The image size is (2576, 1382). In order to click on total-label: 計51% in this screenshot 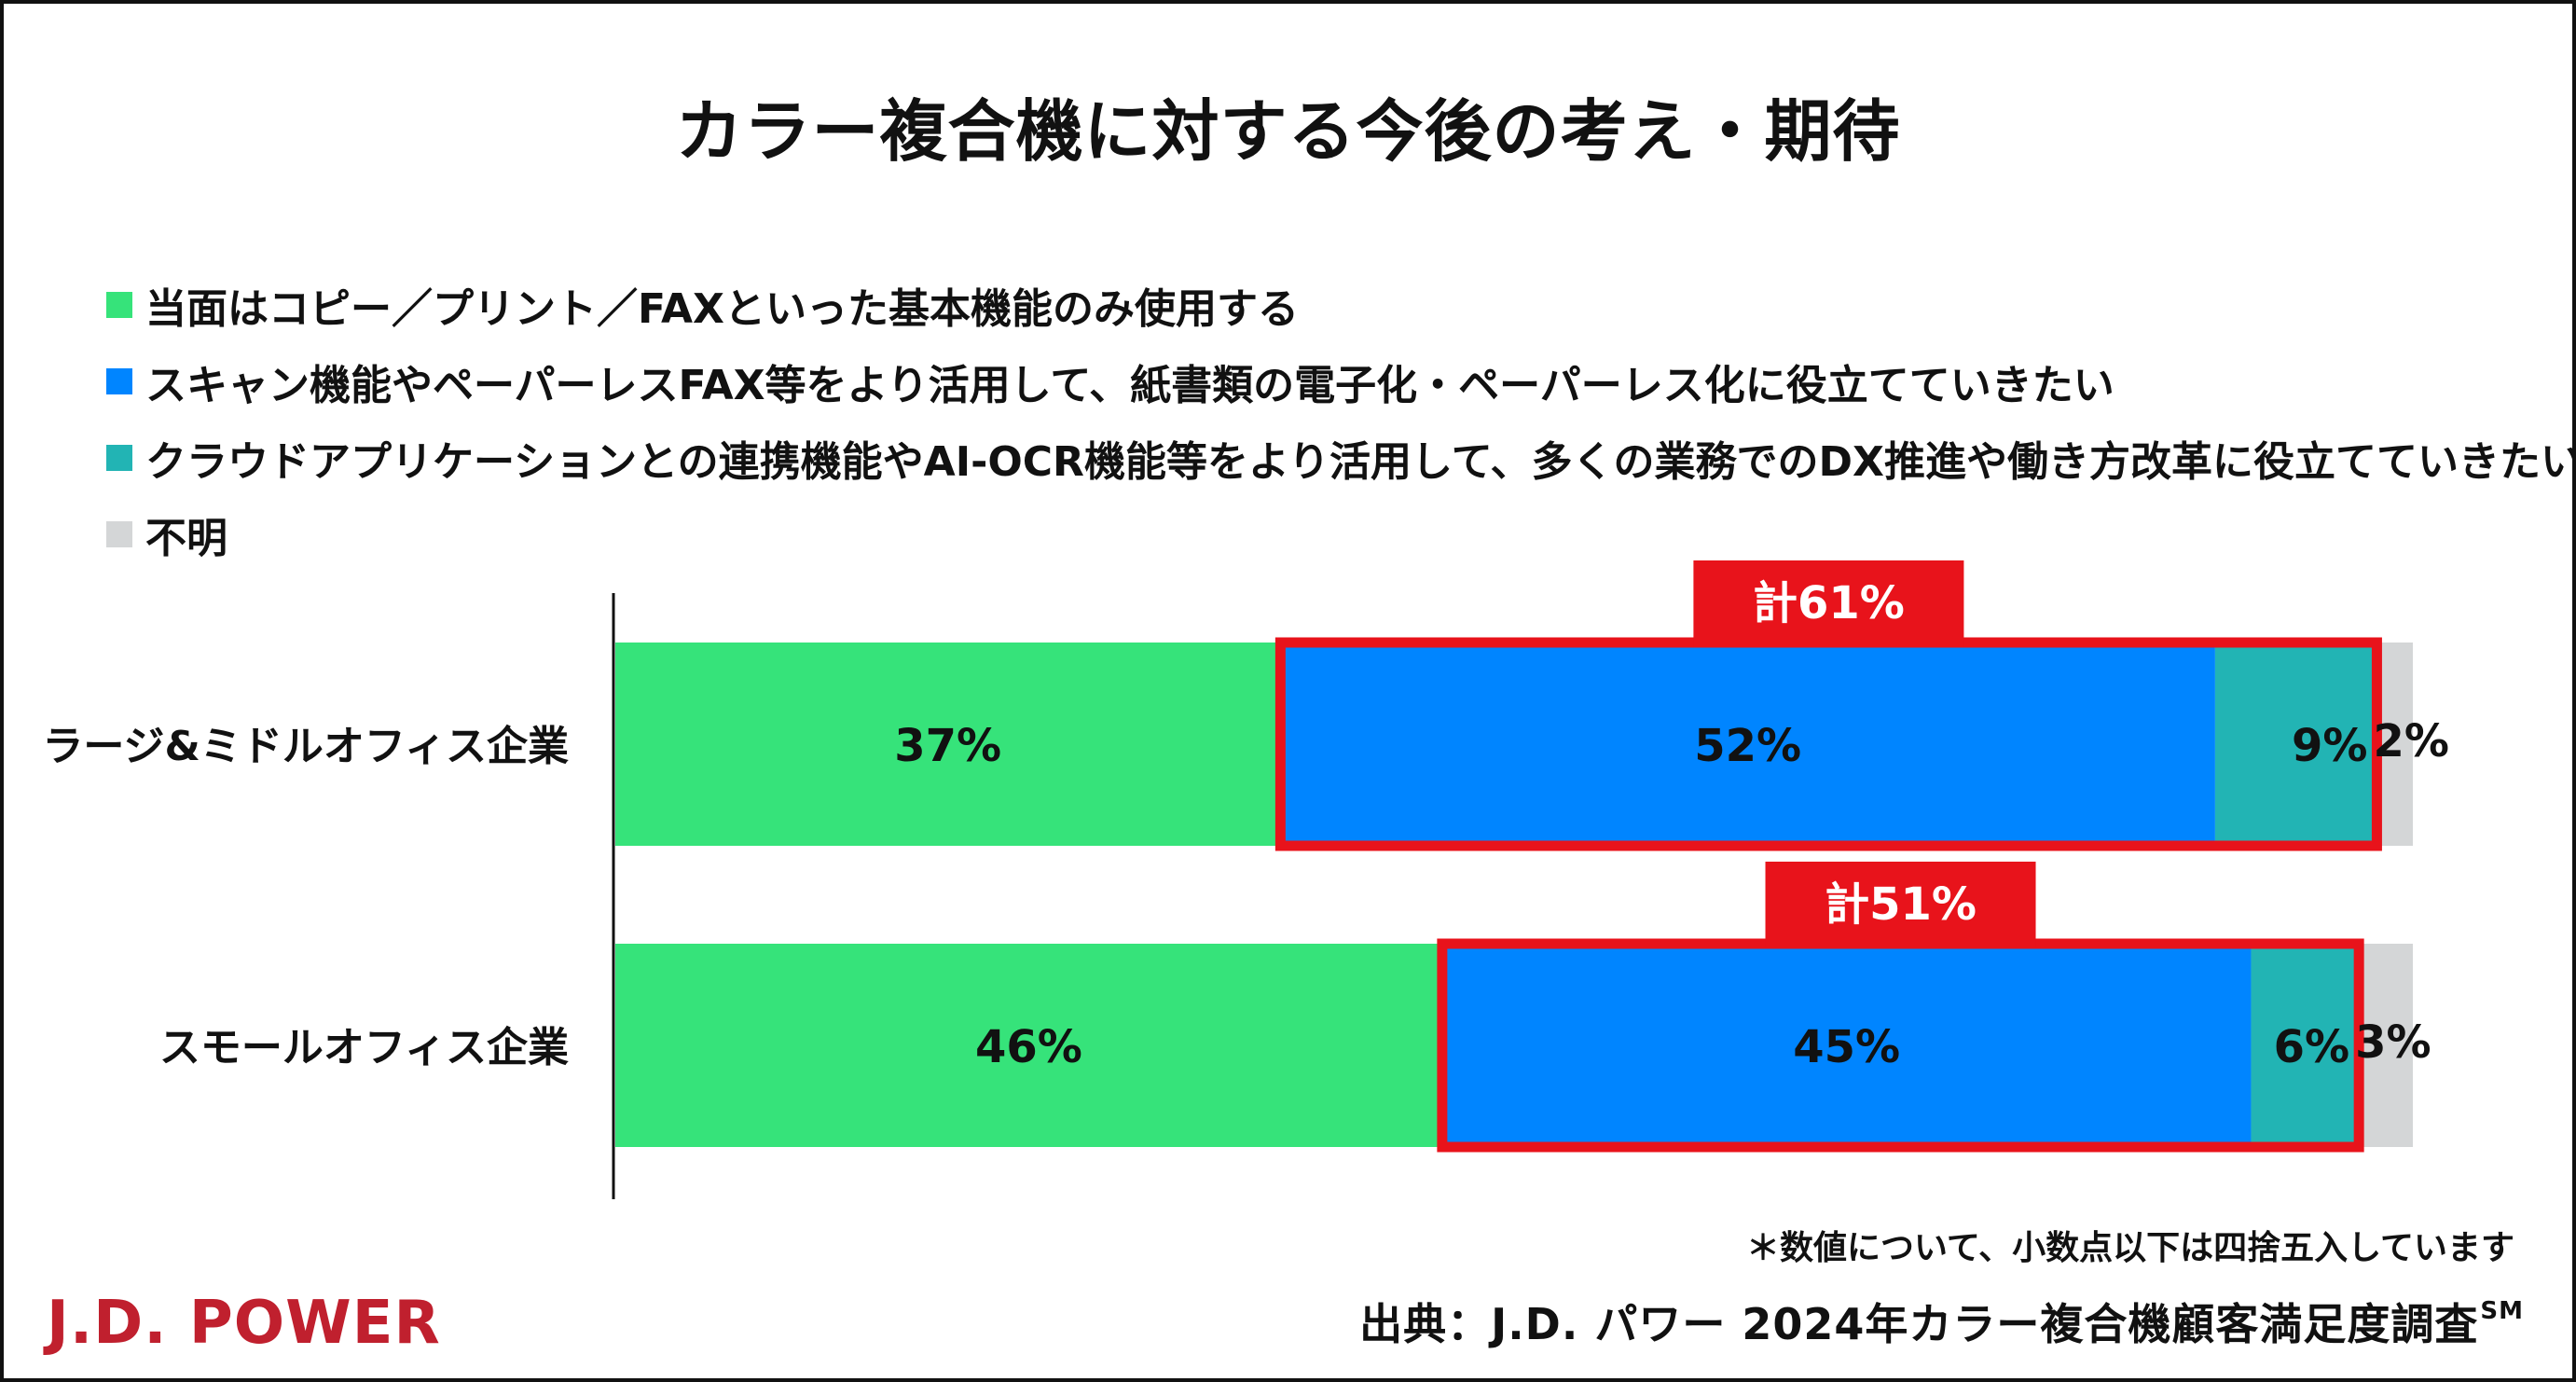, I will do `click(1901, 904)`.